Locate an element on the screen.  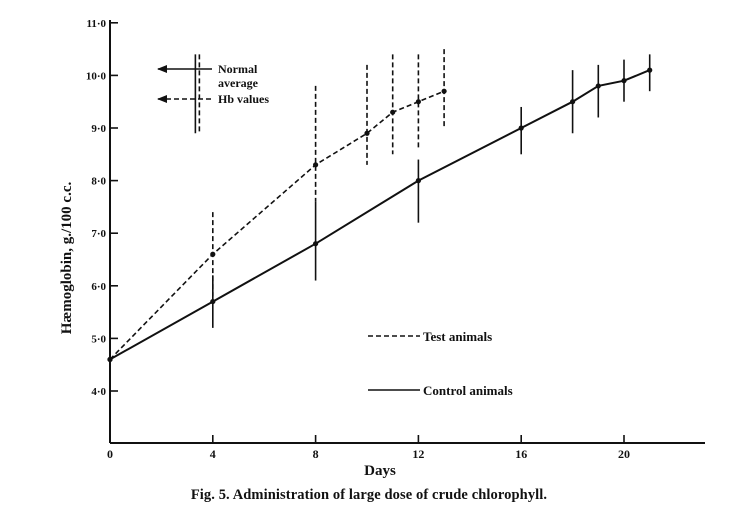
y-tick-label: 9·0 is located at coordinates (98, 129).